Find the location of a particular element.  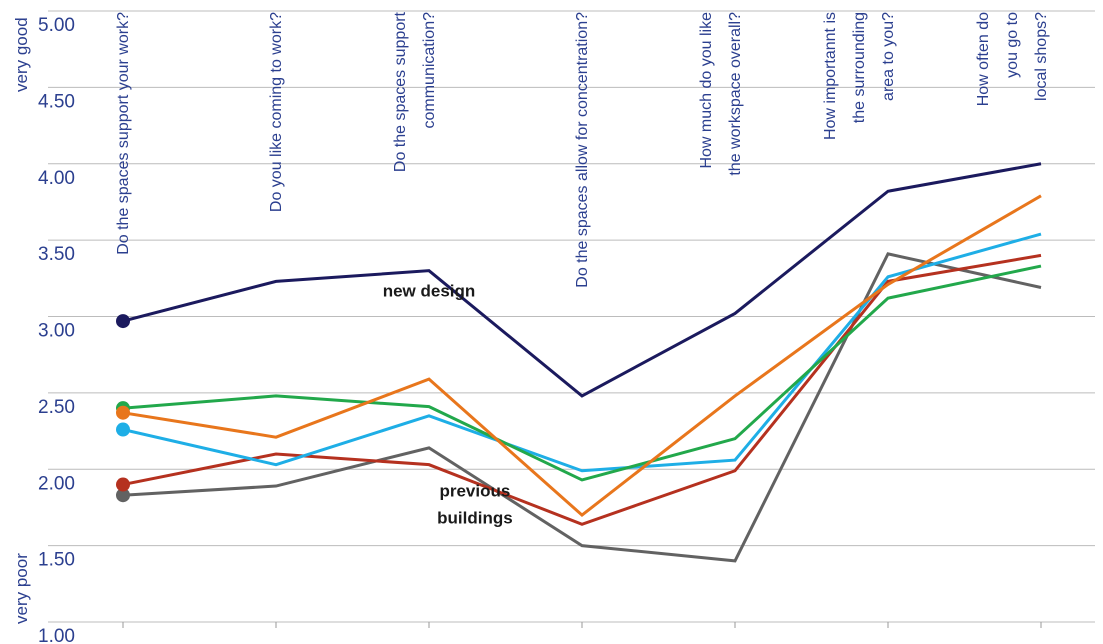

y-tick-label: 4.50 is located at coordinates (56, 101).